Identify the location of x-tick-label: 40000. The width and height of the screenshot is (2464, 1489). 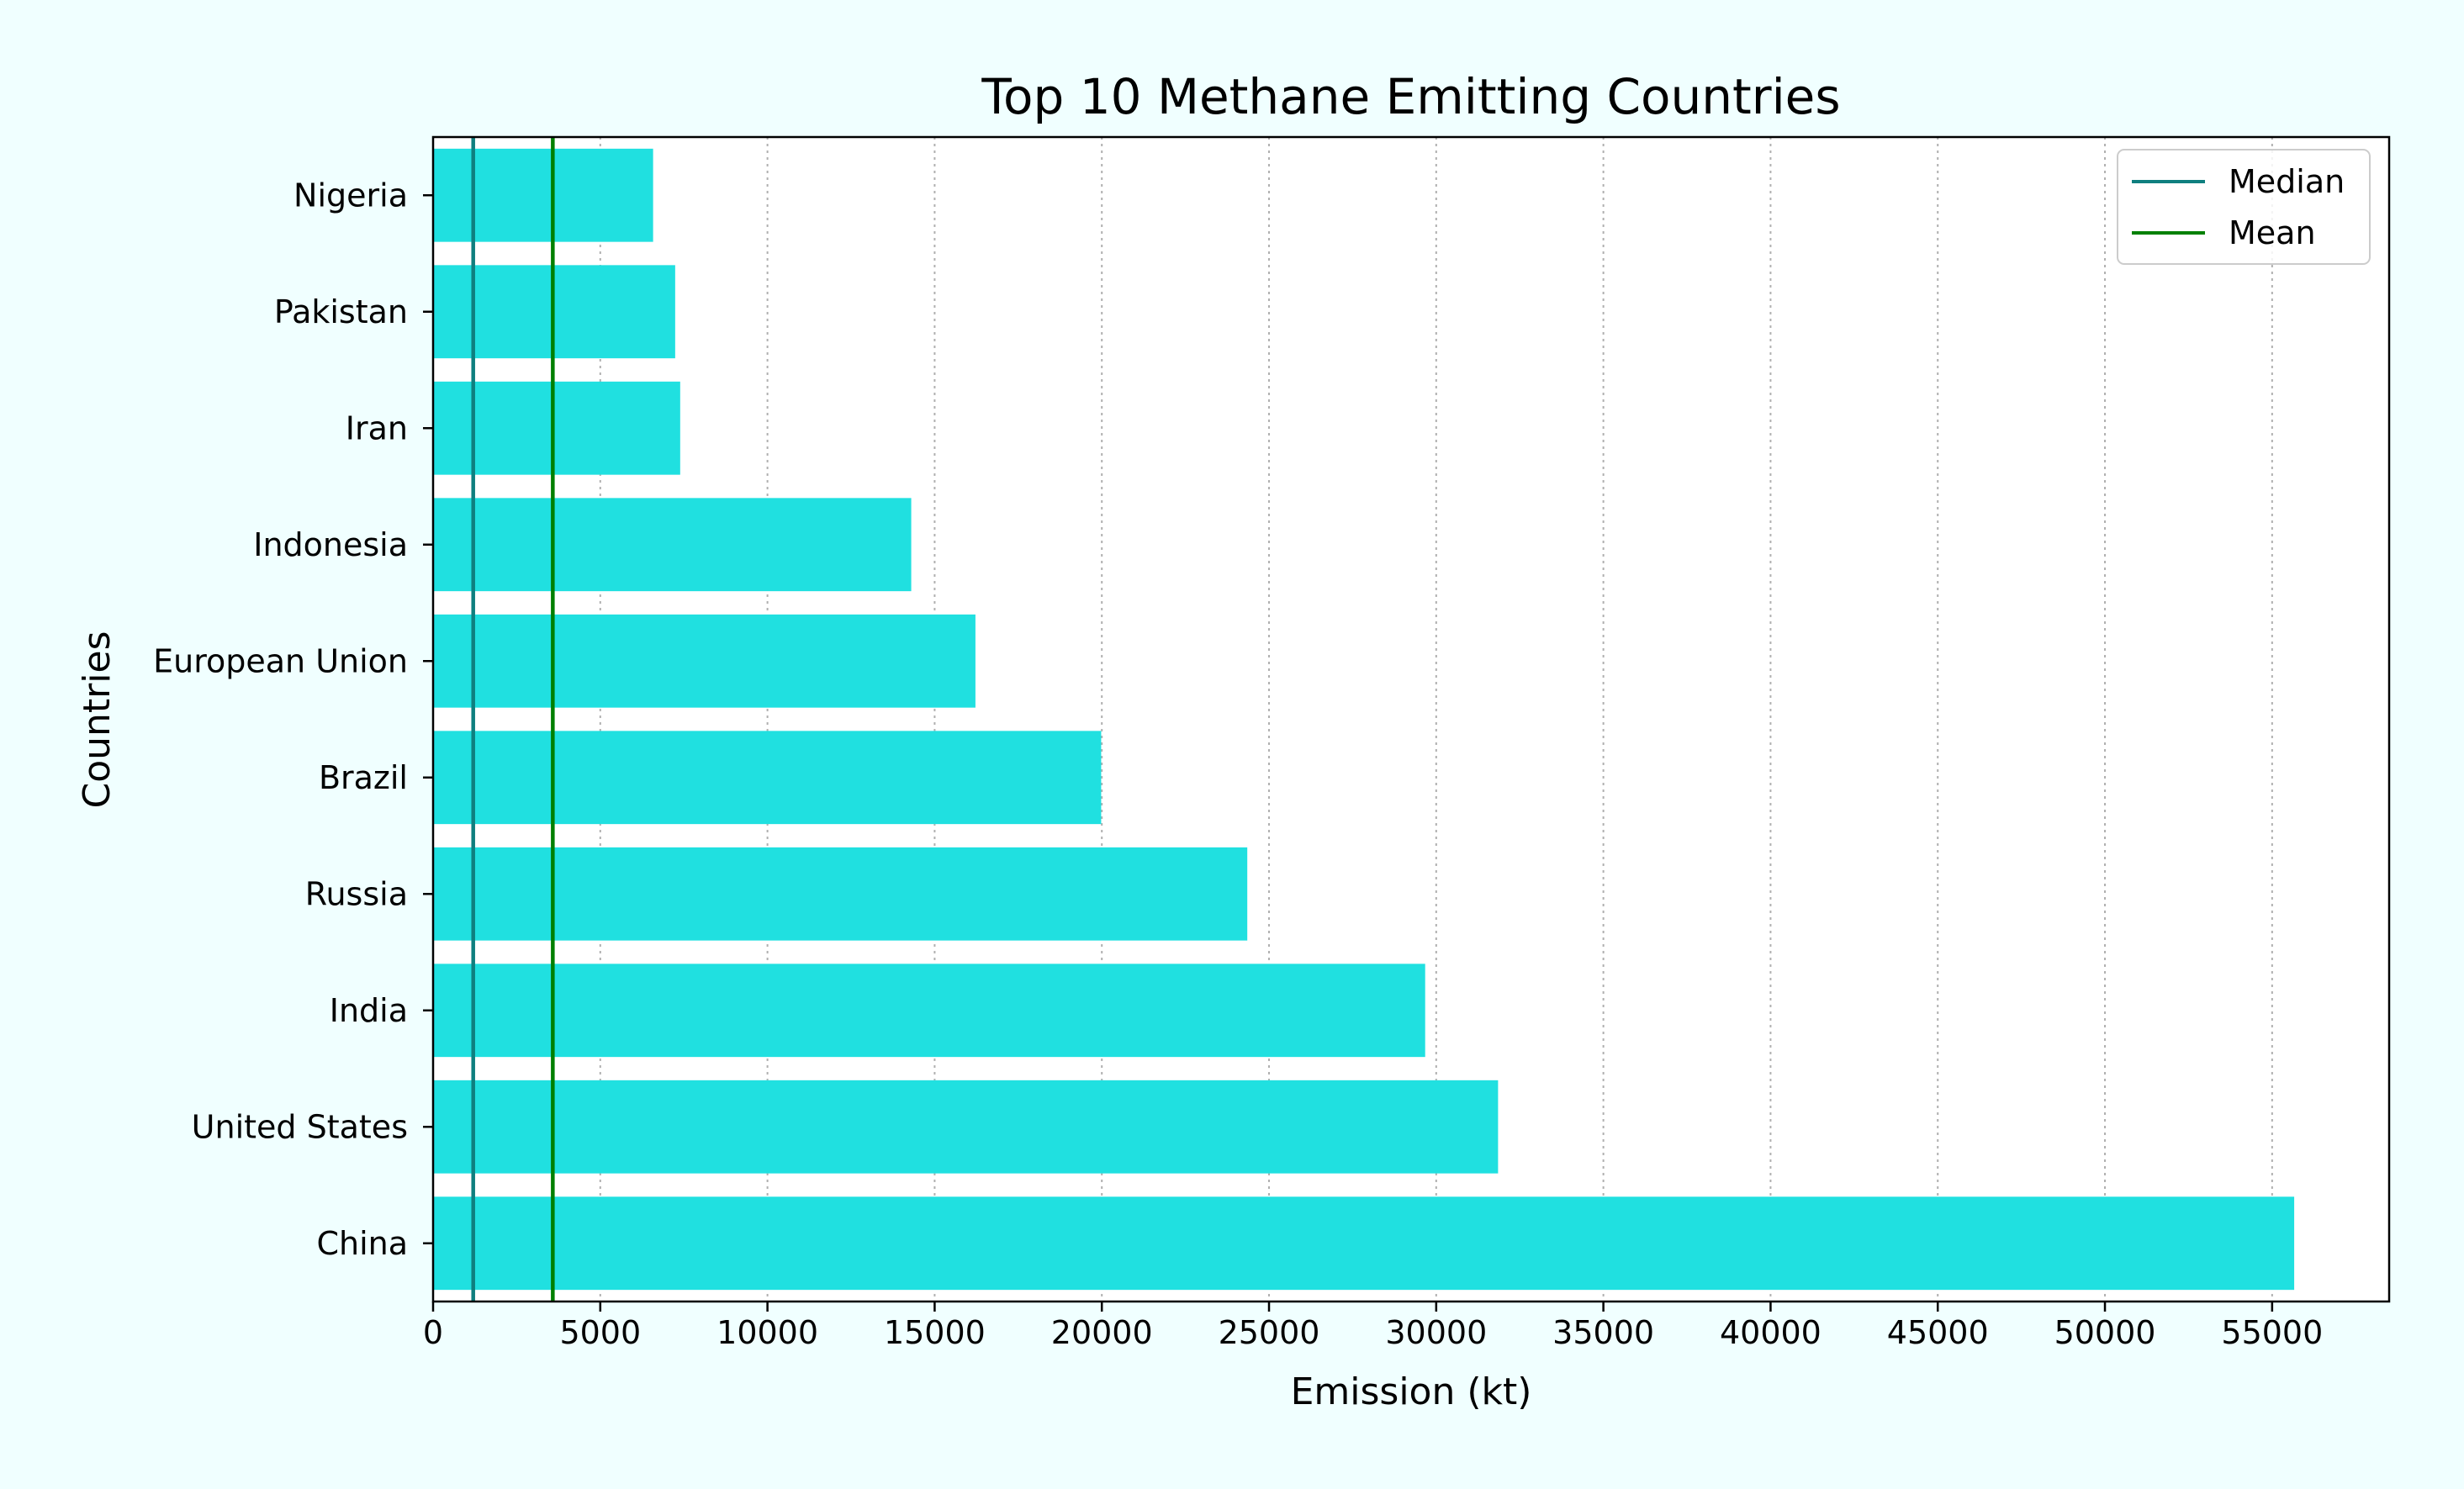
(1771, 1332).